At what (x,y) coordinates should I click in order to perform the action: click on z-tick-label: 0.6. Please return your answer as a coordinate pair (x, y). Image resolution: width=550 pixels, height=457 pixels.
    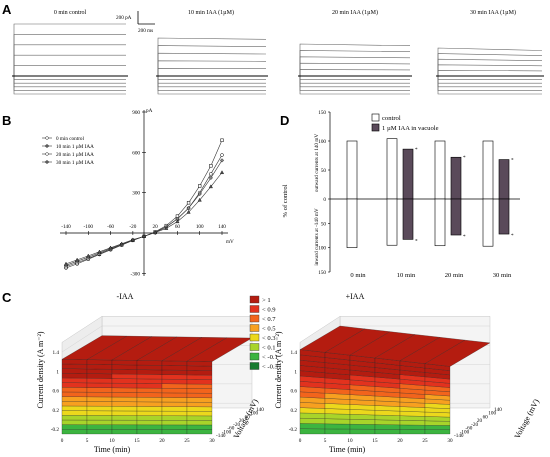
    Looking at the image, I should click on (294, 392).